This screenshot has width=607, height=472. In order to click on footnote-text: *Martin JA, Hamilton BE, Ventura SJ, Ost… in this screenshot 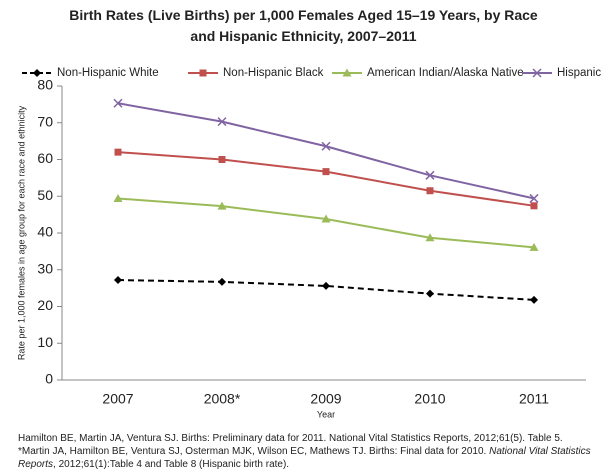, I will do `click(254, 451)`.